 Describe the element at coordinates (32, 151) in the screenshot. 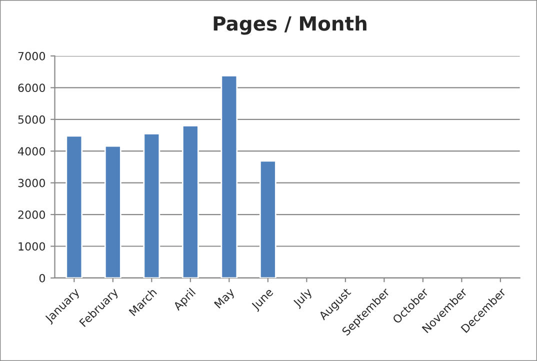

I see `y-tick-label: 4000` at that location.